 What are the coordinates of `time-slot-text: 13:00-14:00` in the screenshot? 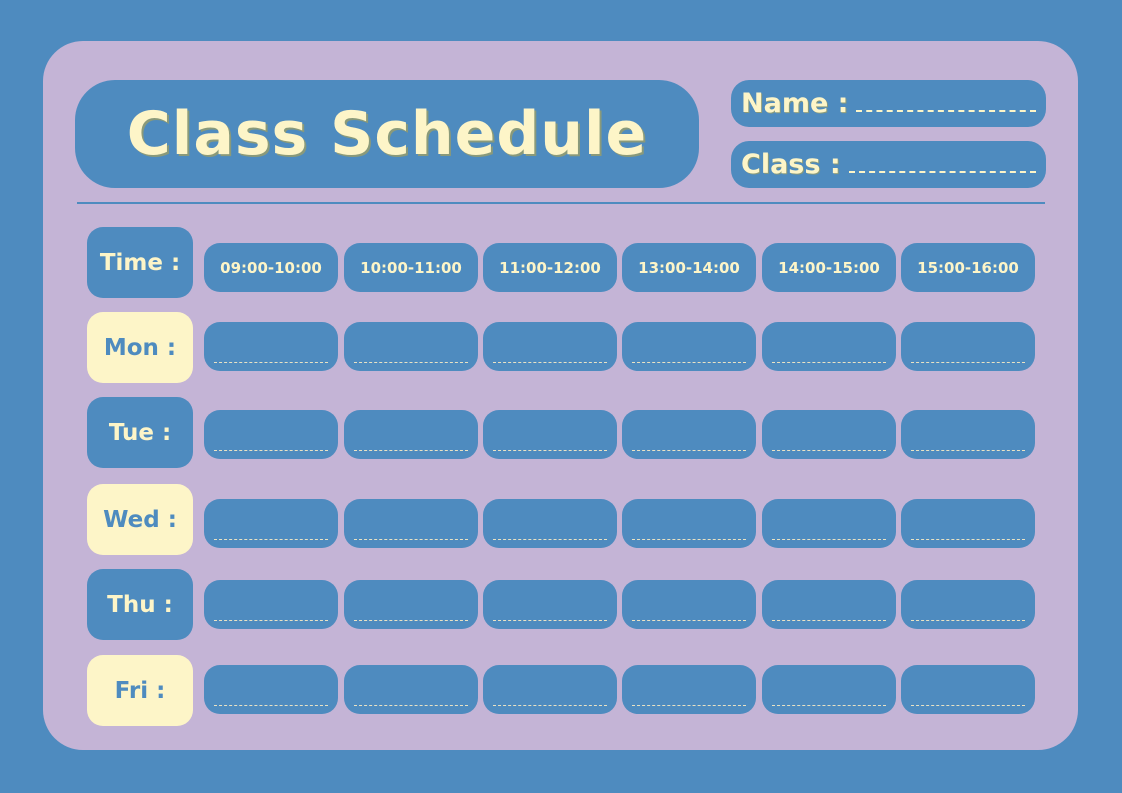 It's located at (689, 267).